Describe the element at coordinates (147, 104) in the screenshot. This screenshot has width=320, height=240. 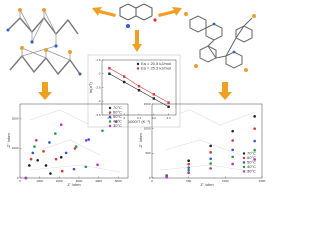
I see `y-tick-label: 1500` at that location.